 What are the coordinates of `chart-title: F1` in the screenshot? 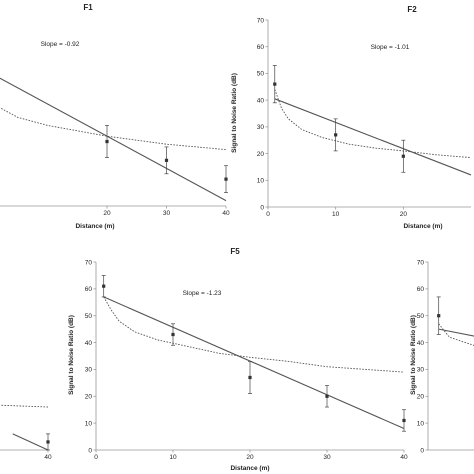 It's located at (88, 7).